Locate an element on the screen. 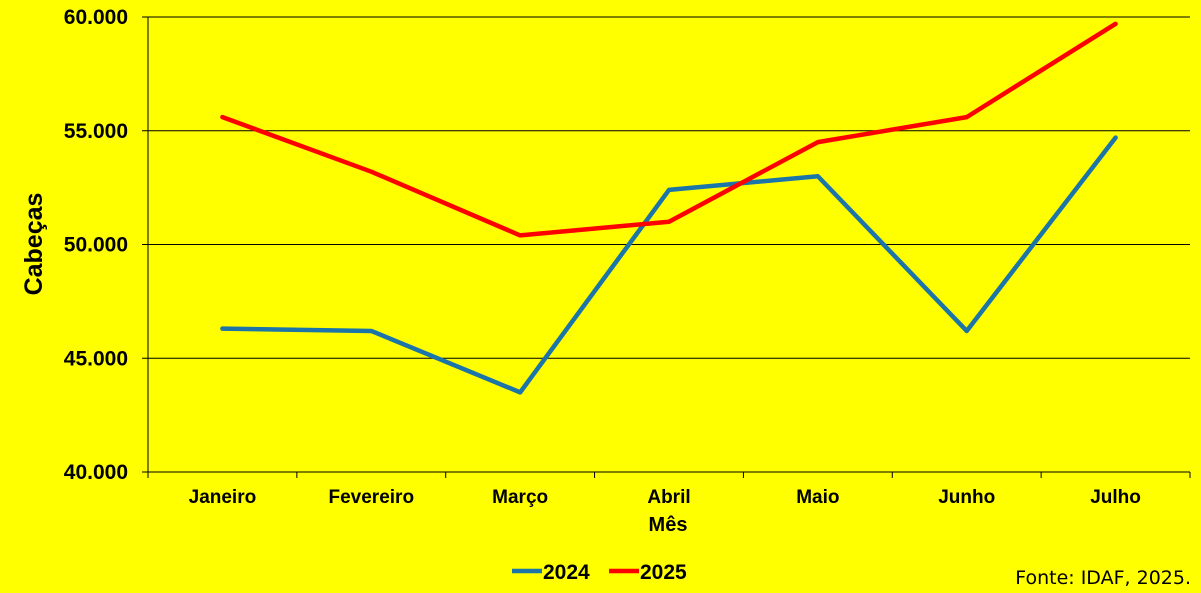  legend: 2024 2025 is located at coordinates (599, 572).